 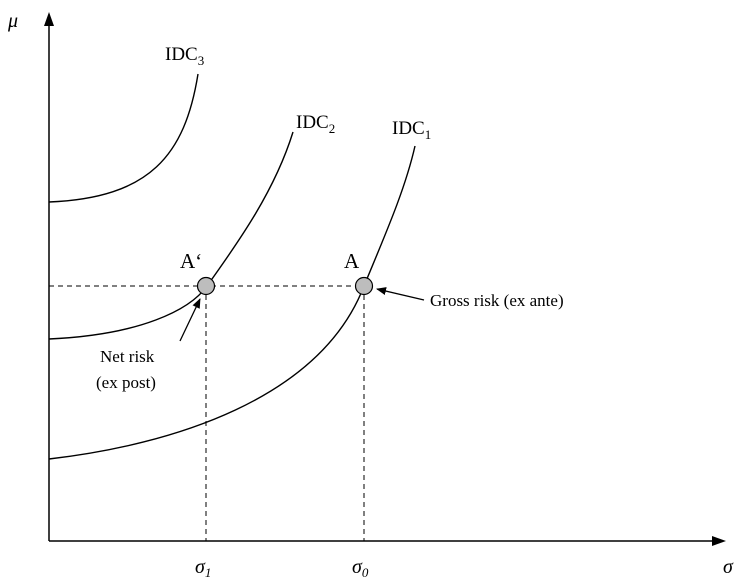 I want to click on idc1-label: IDC1, so click(x=411, y=130).